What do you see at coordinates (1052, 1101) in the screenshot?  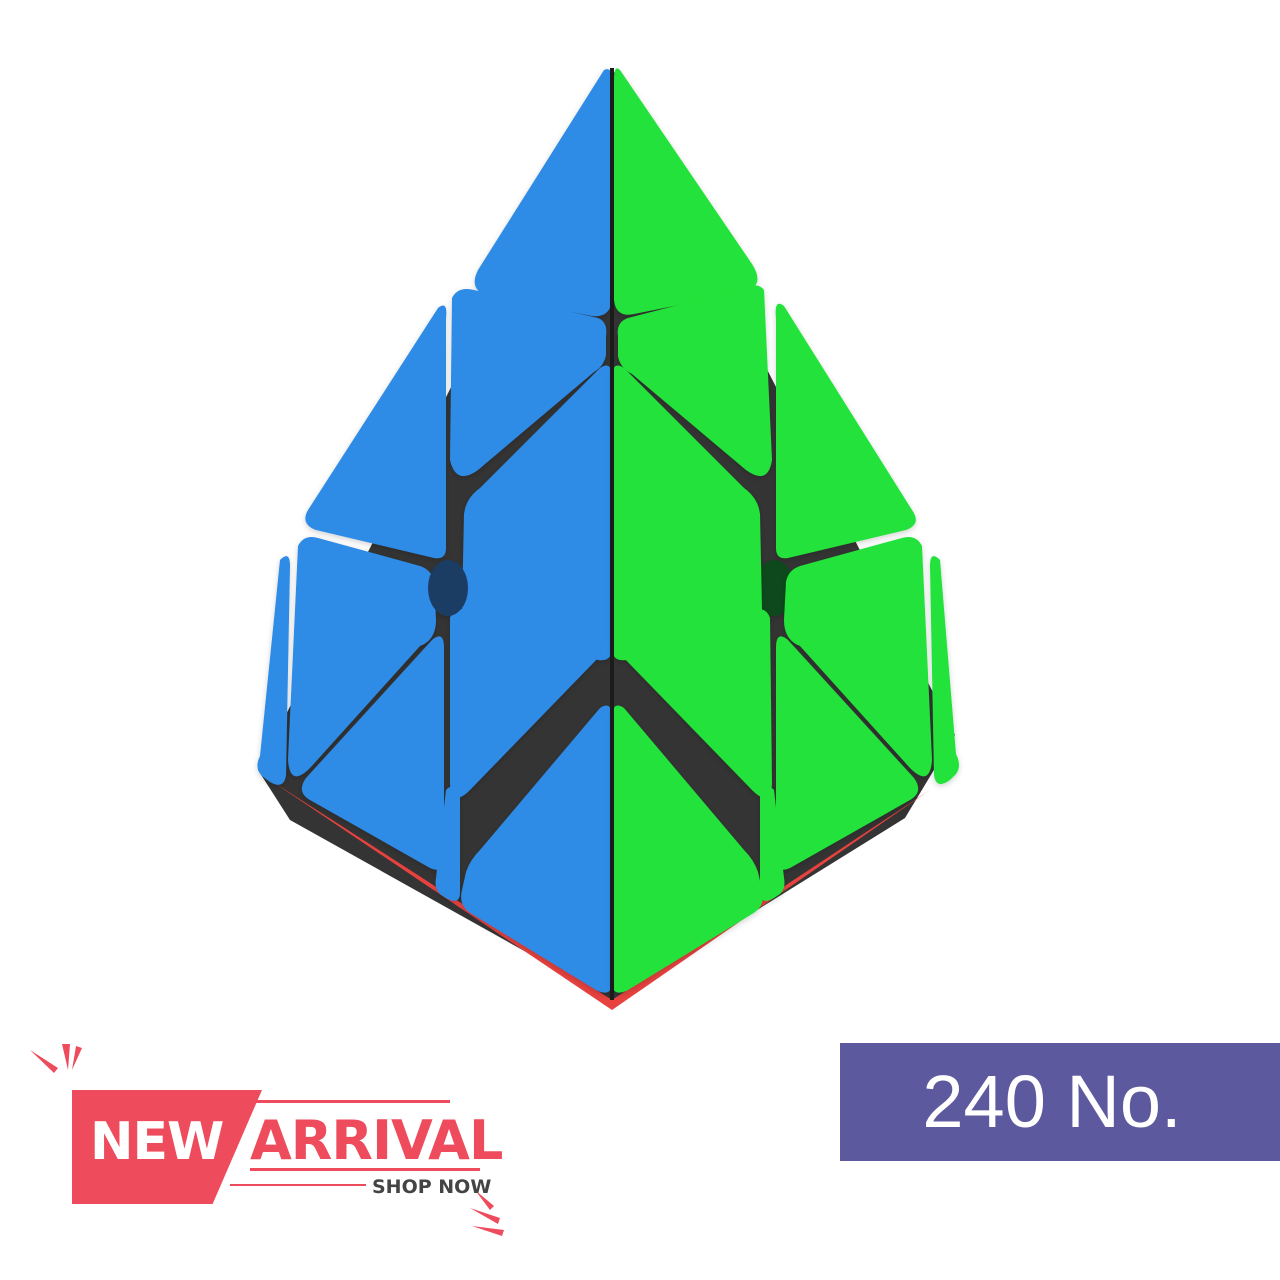 I see `model-number-label: 240 No.` at bounding box center [1052, 1101].